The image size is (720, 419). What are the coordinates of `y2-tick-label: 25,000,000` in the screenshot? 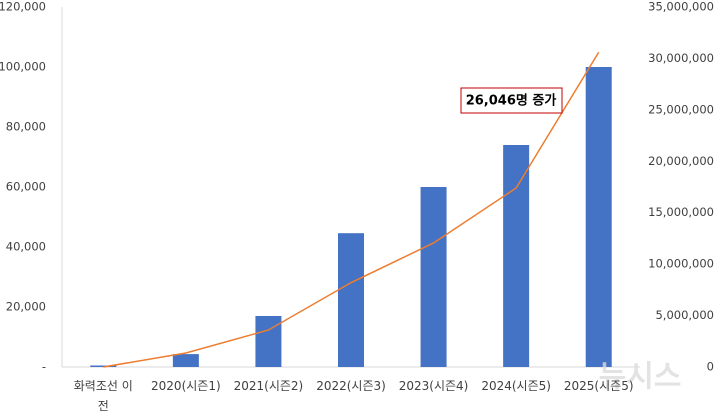 It's located at (681, 109).